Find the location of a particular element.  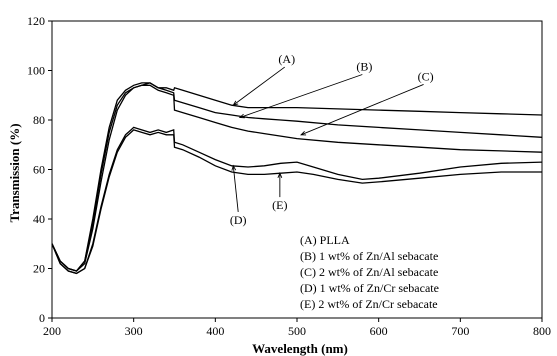

x-tick-label: 400 is located at coordinates (215, 331).